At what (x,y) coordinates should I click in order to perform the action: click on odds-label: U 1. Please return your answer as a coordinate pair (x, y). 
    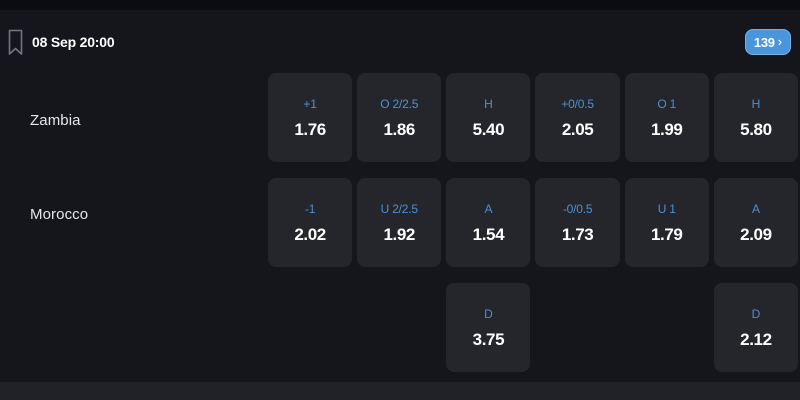
    Looking at the image, I should click on (666, 209).